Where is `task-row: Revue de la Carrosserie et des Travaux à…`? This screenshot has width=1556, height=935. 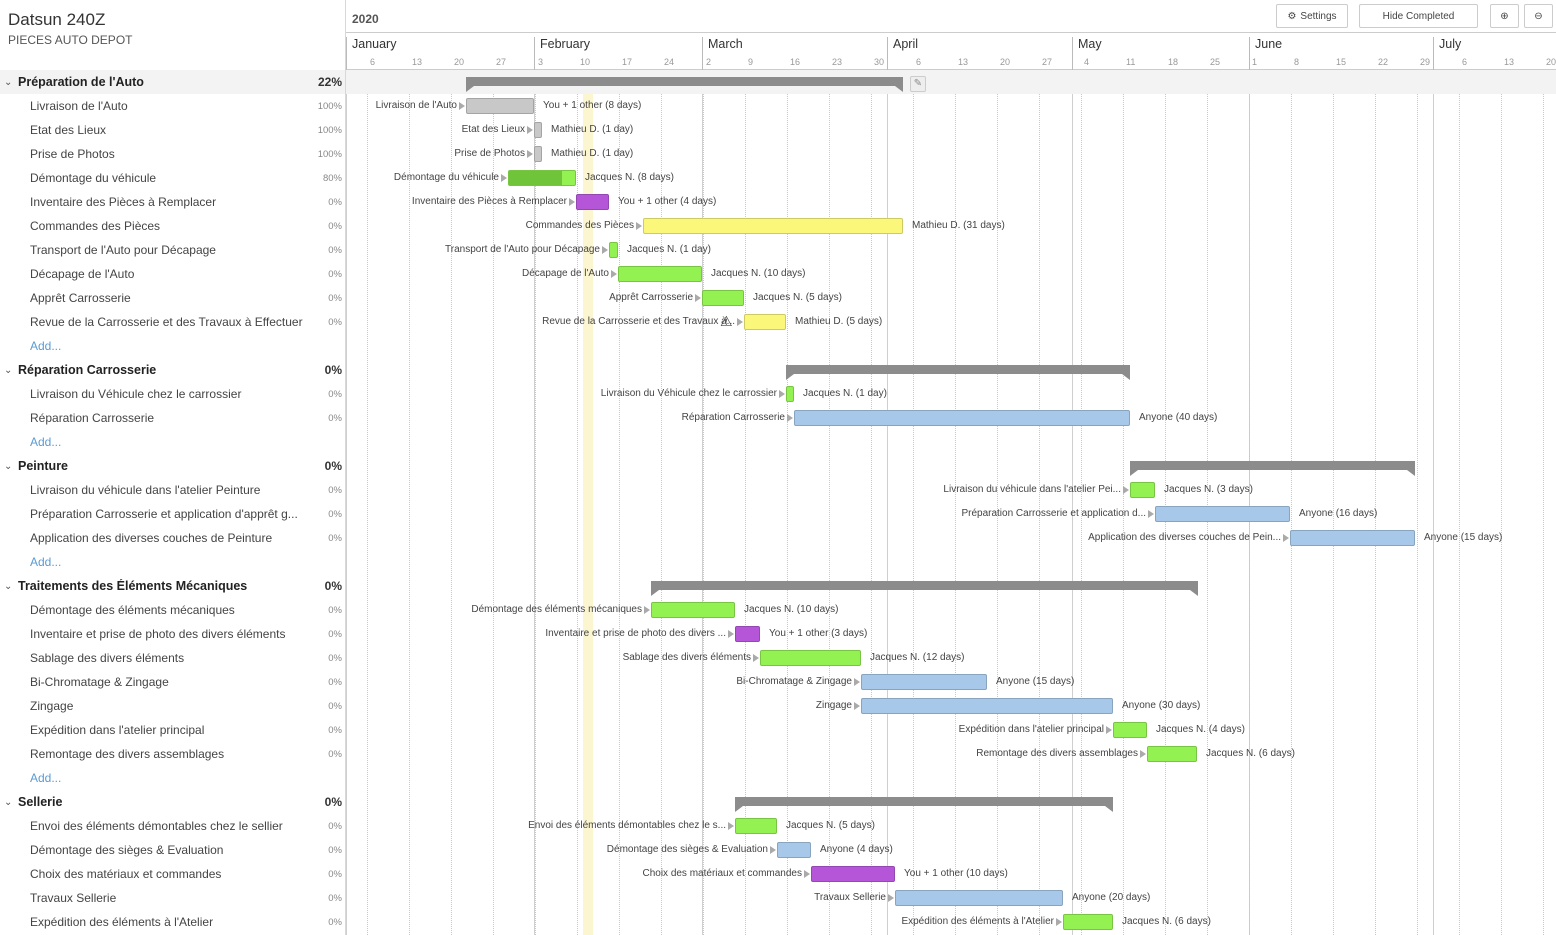
task-row: Revue de la Carrosserie et des Travaux à… is located at coordinates (172, 322).